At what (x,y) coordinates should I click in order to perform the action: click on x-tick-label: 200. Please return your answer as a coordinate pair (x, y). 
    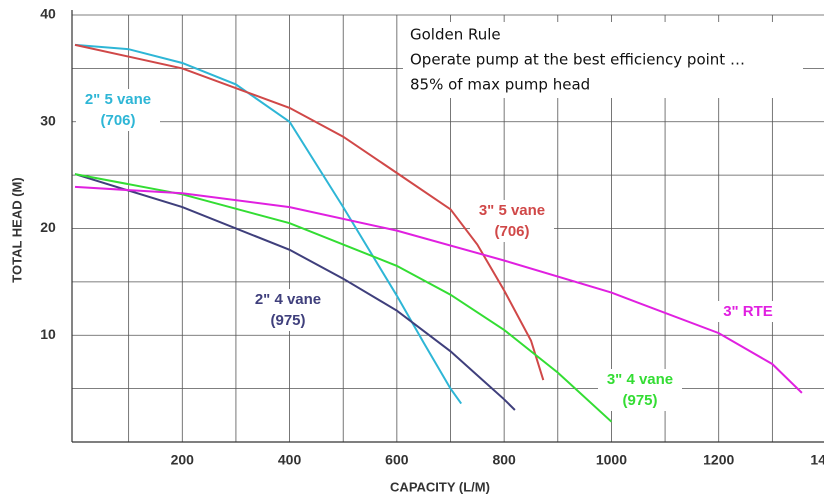
    Looking at the image, I should click on (183, 460).